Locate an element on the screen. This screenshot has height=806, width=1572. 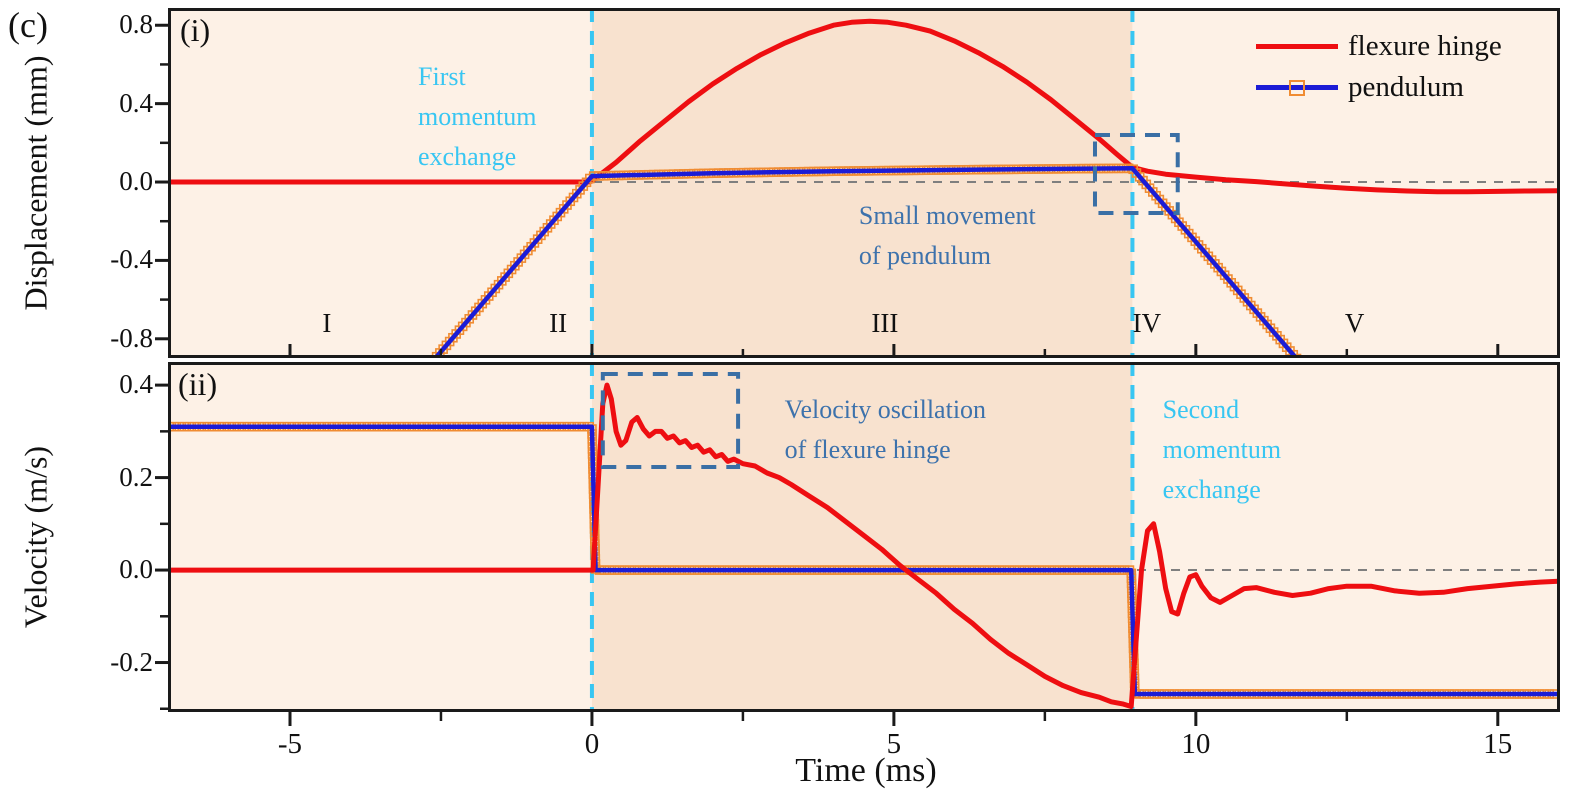
pendulum-marker is located at coordinates (1296, 355).